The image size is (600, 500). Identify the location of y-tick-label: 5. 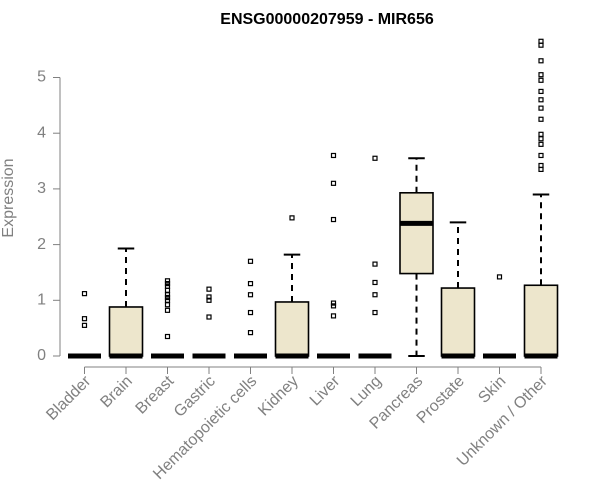
(41, 77).